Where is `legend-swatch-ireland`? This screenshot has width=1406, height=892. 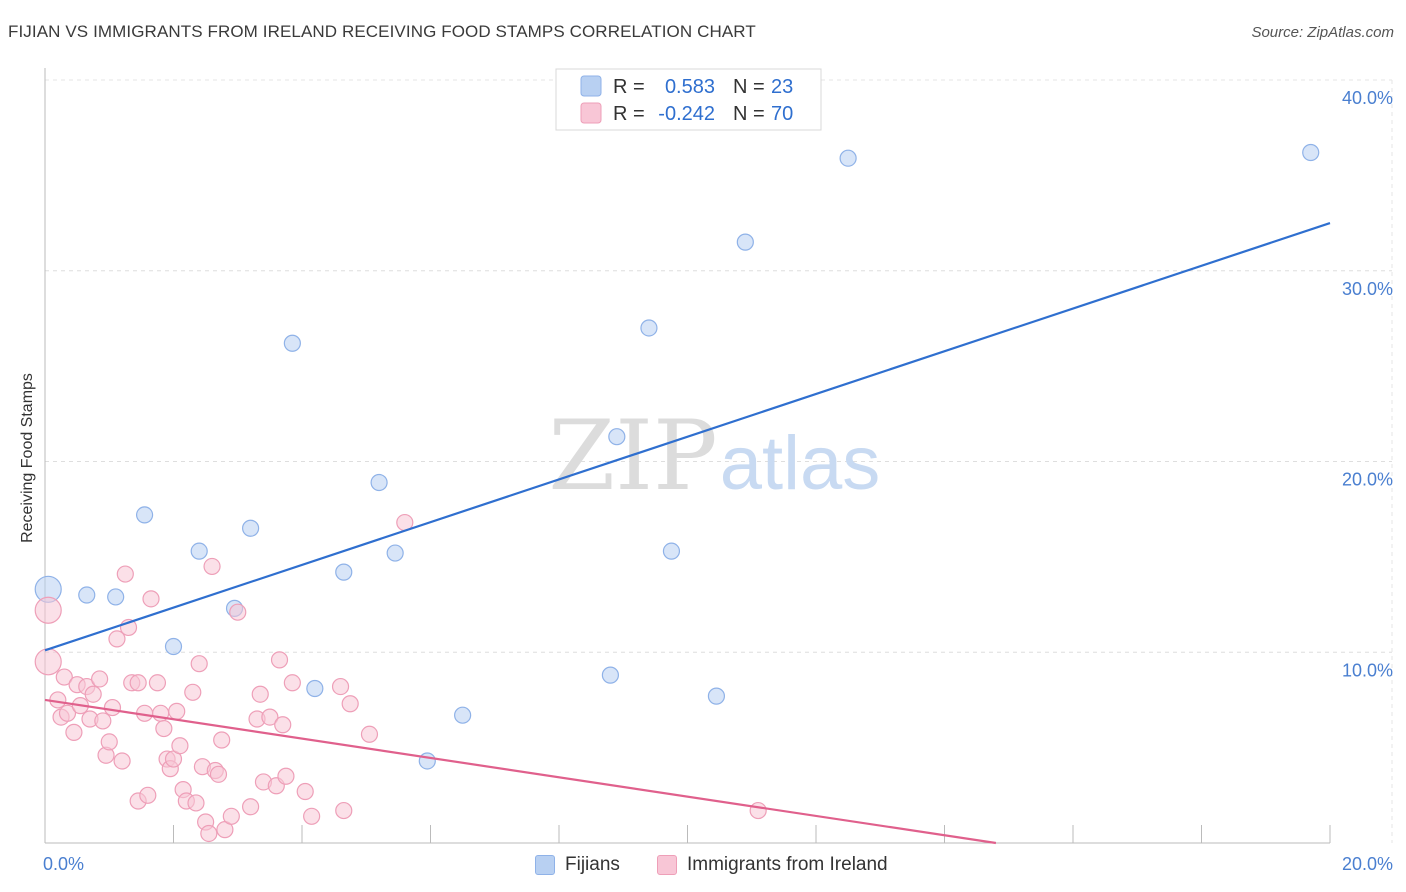 legend-swatch-ireland is located at coordinates (591, 113).